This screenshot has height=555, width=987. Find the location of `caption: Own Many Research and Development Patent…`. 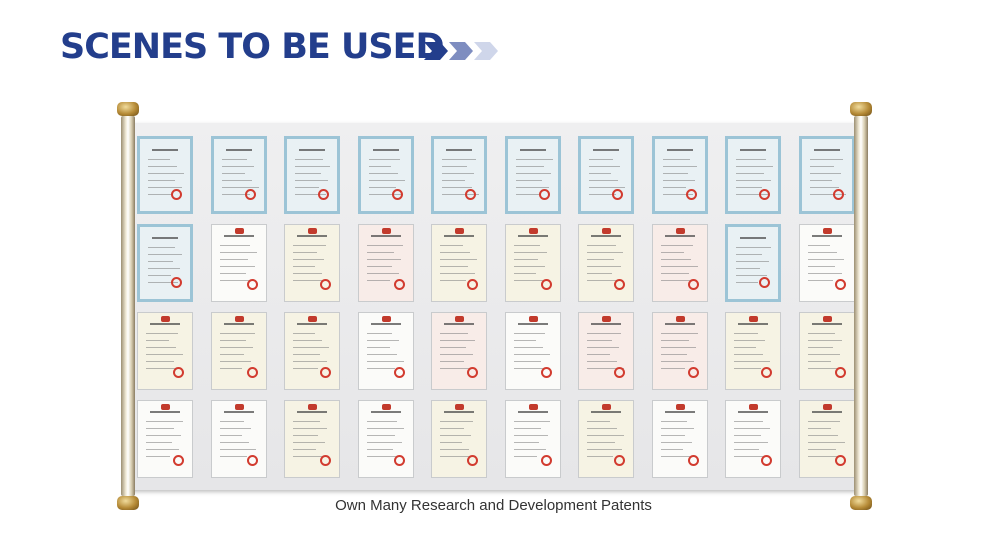

caption: Own Many Research and Development Patent… is located at coordinates (493, 505).